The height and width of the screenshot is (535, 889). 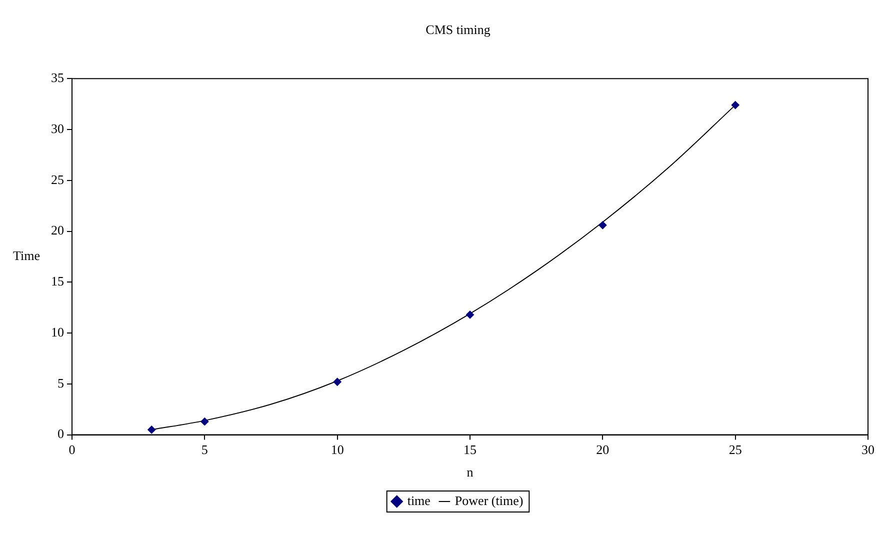 What do you see at coordinates (57, 78) in the screenshot?
I see `y-tick-label: 35` at bounding box center [57, 78].